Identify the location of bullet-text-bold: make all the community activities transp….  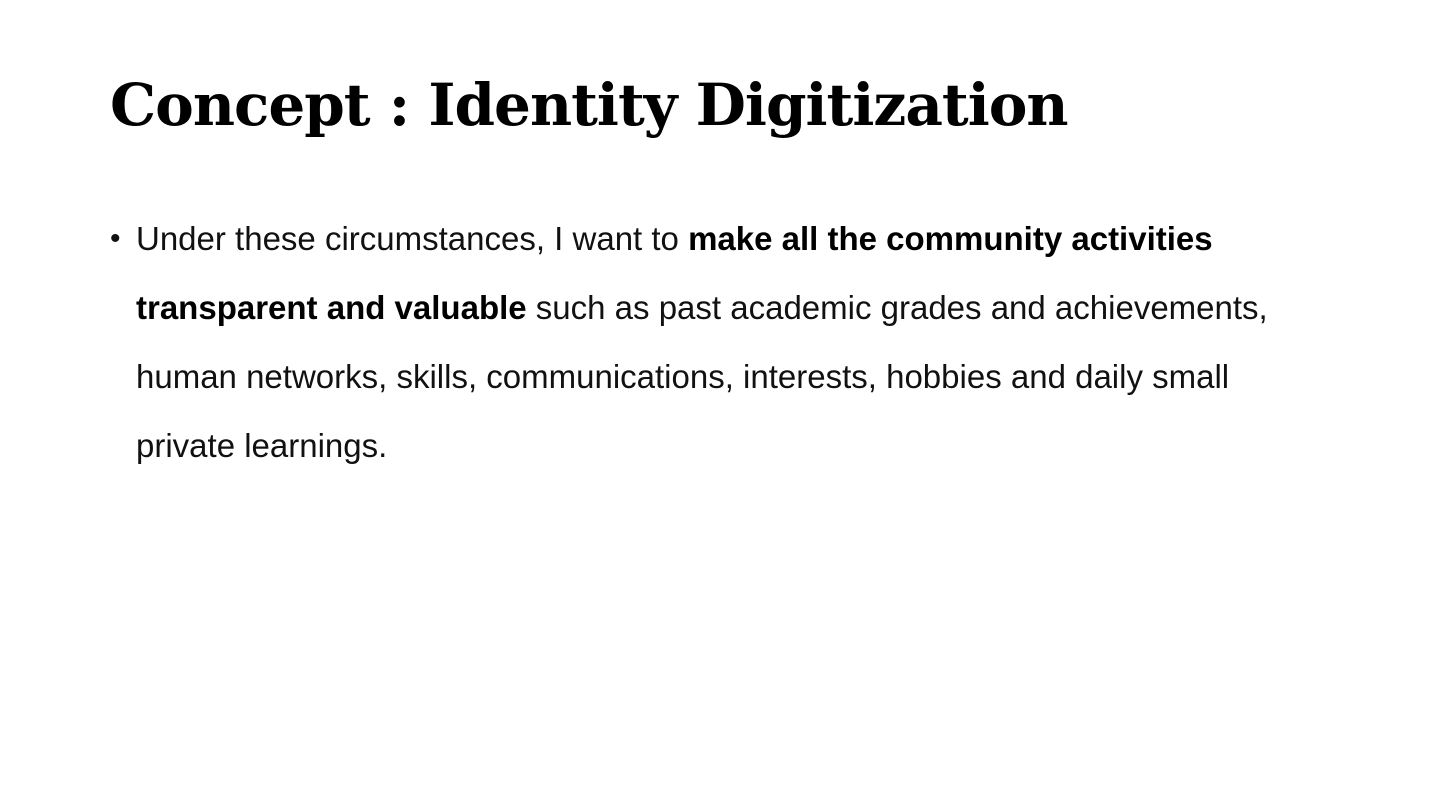
(674, 273).